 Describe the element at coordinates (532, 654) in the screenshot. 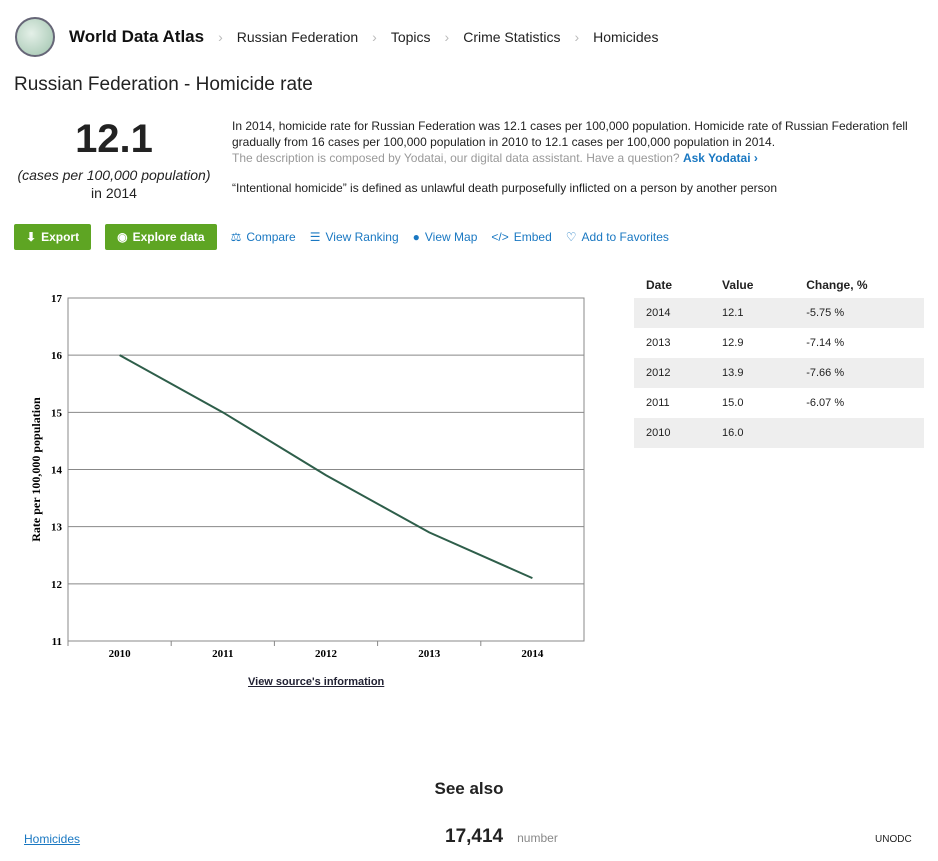

I see `x-tick-label: 2014` at that location.